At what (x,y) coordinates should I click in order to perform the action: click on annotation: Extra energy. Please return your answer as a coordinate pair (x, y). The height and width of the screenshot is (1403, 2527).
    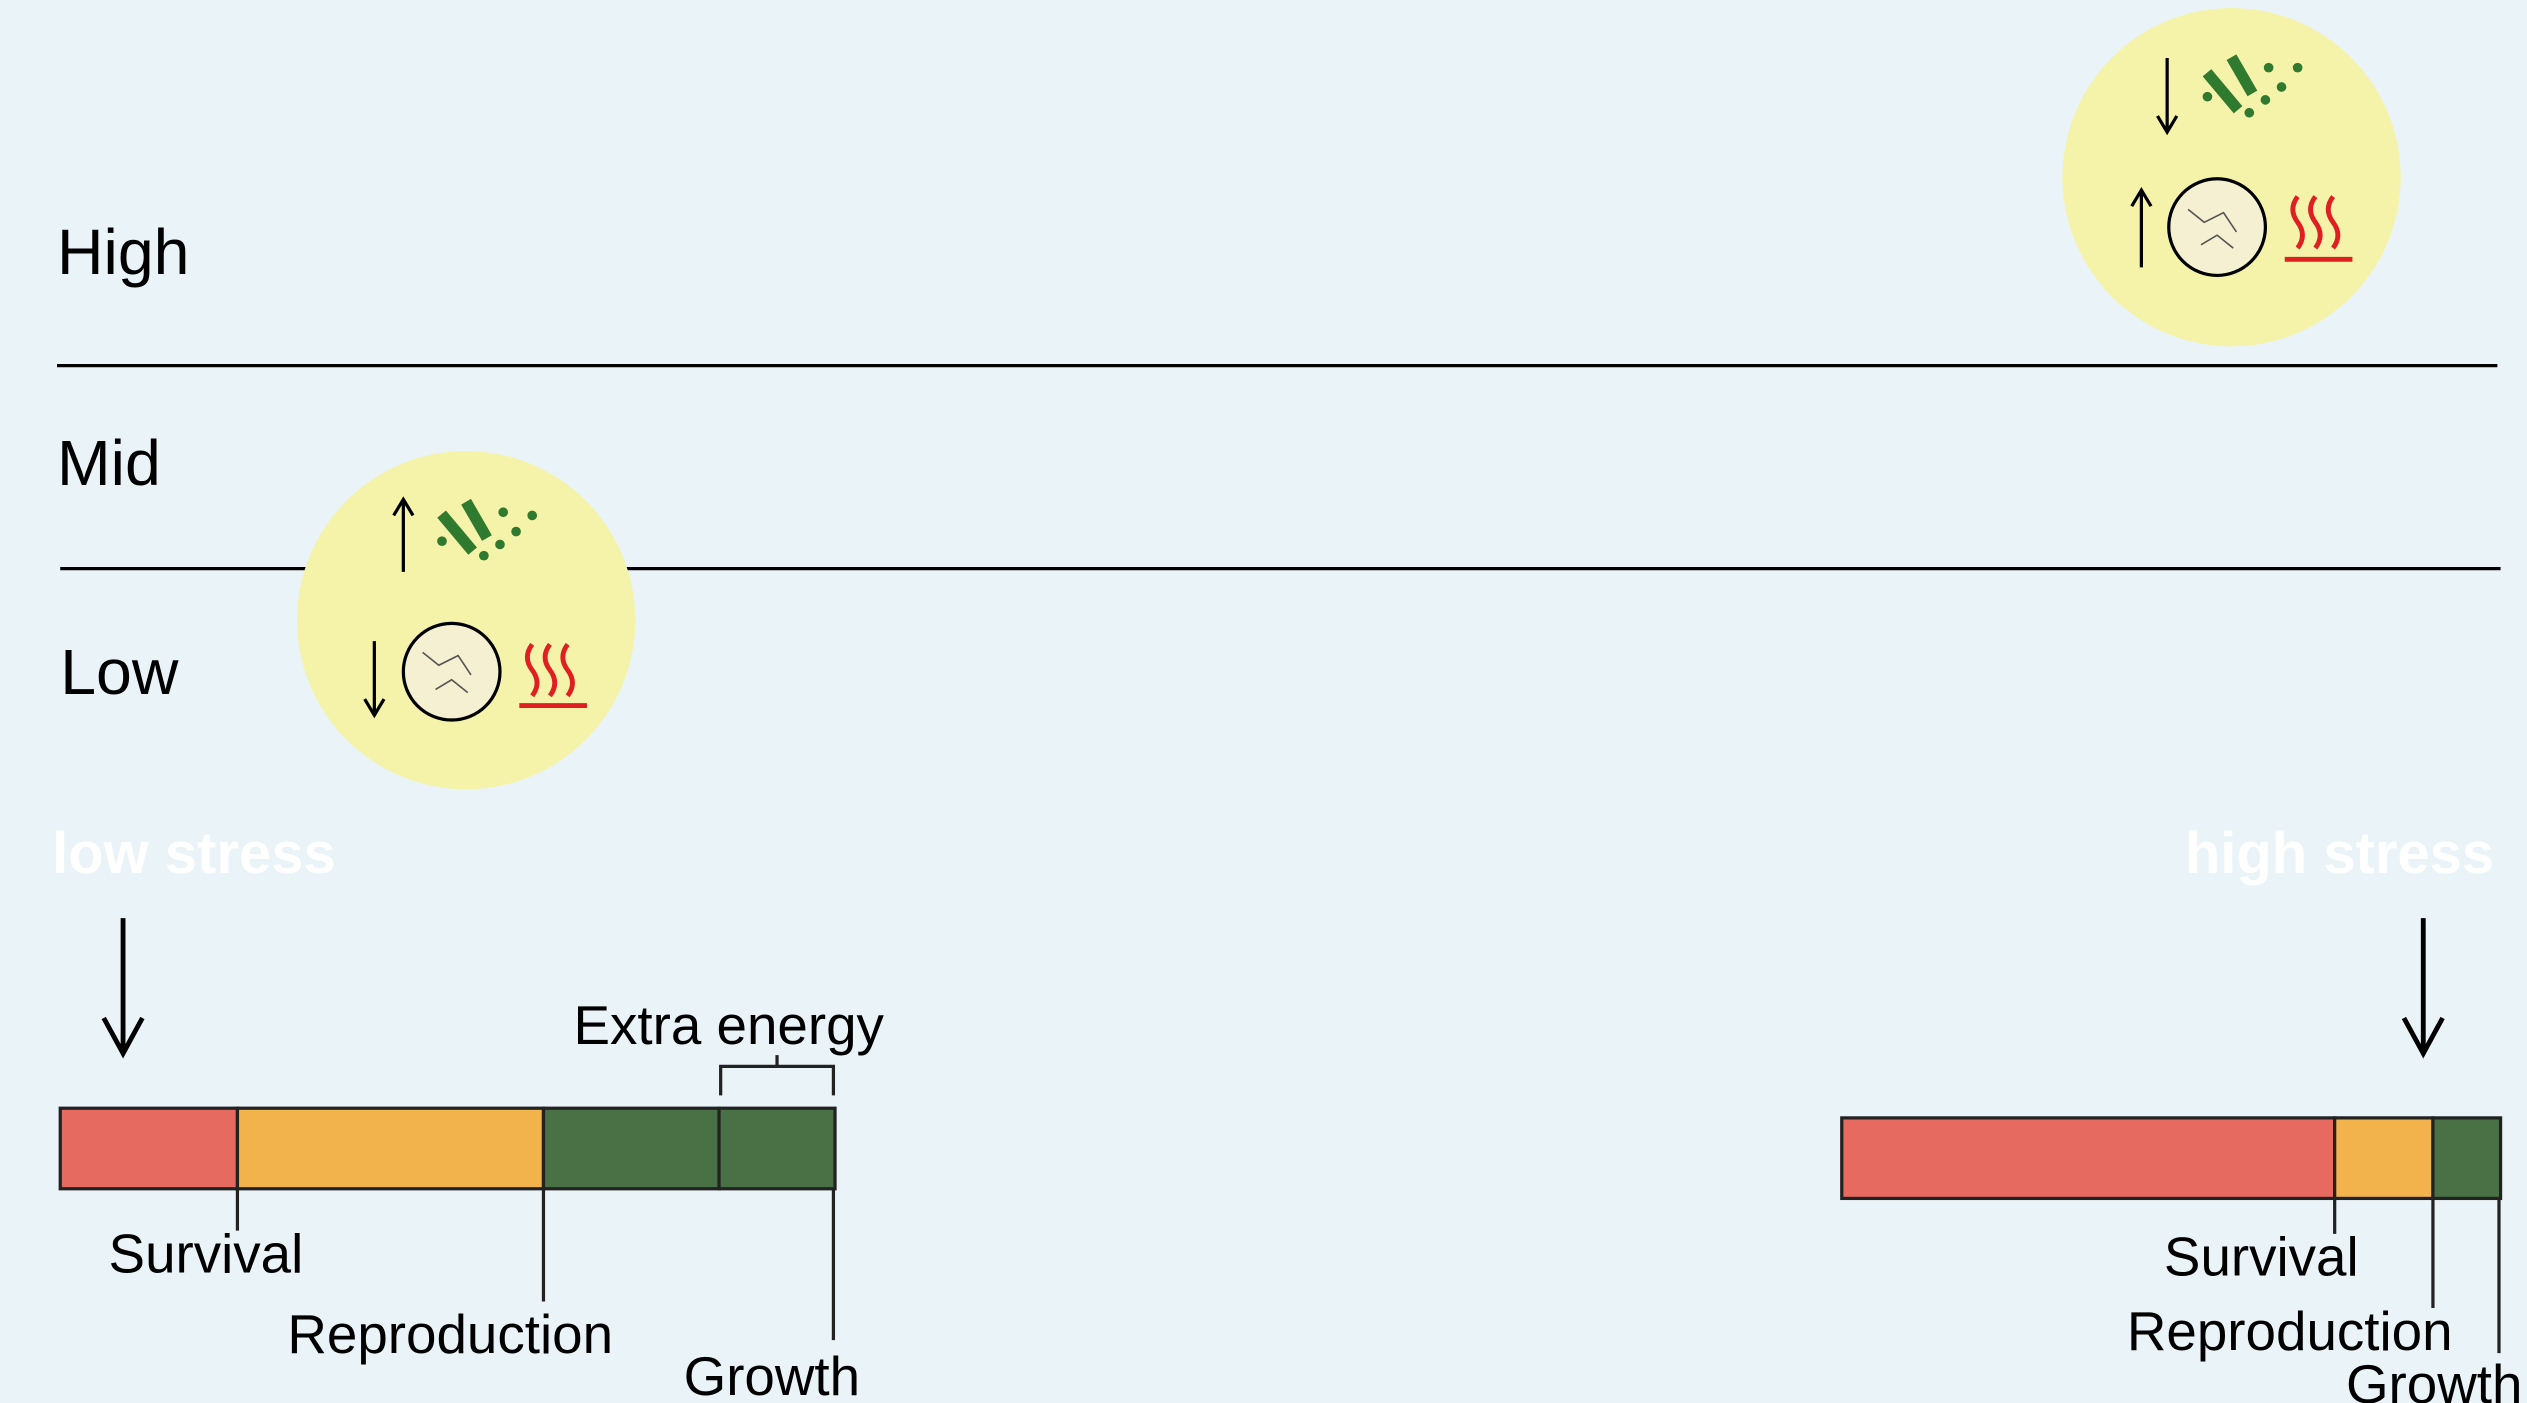
    Looking at the image, I should click on (729, 1025).